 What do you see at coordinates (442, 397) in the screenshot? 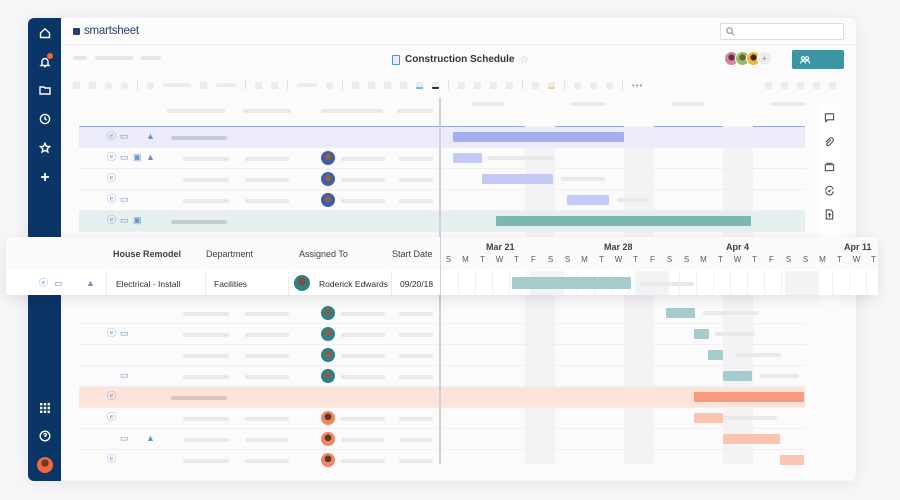
I see `table-row-summary: ⓔ` at bounding box center [442, 397].